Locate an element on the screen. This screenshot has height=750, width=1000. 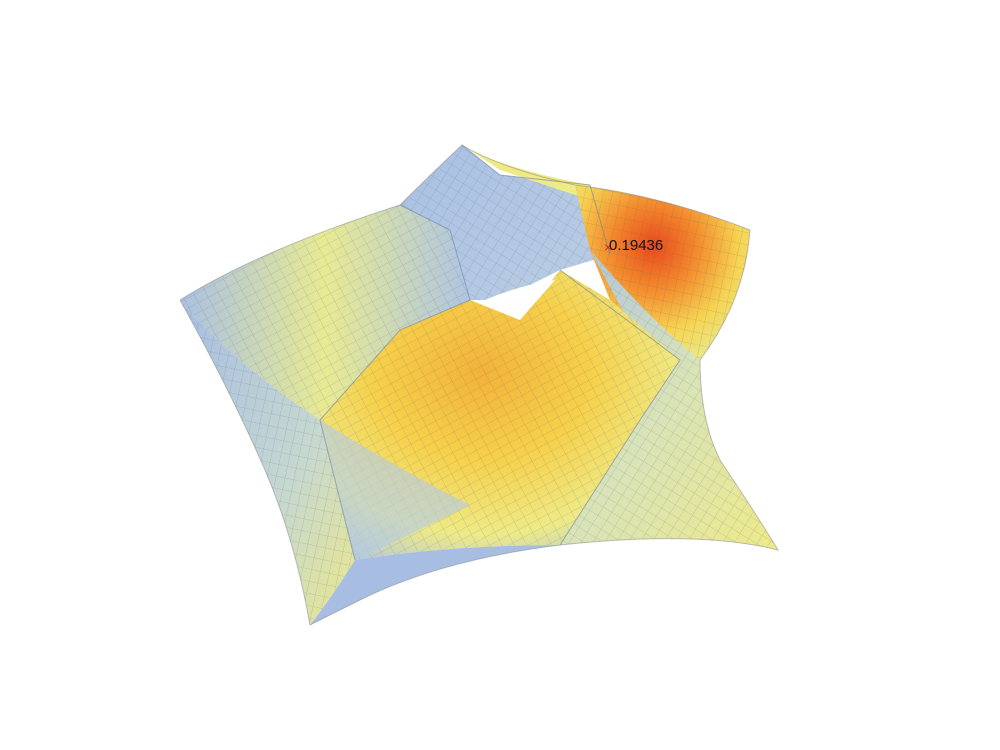
surface-panel-left is located at coordinates (325, 312).